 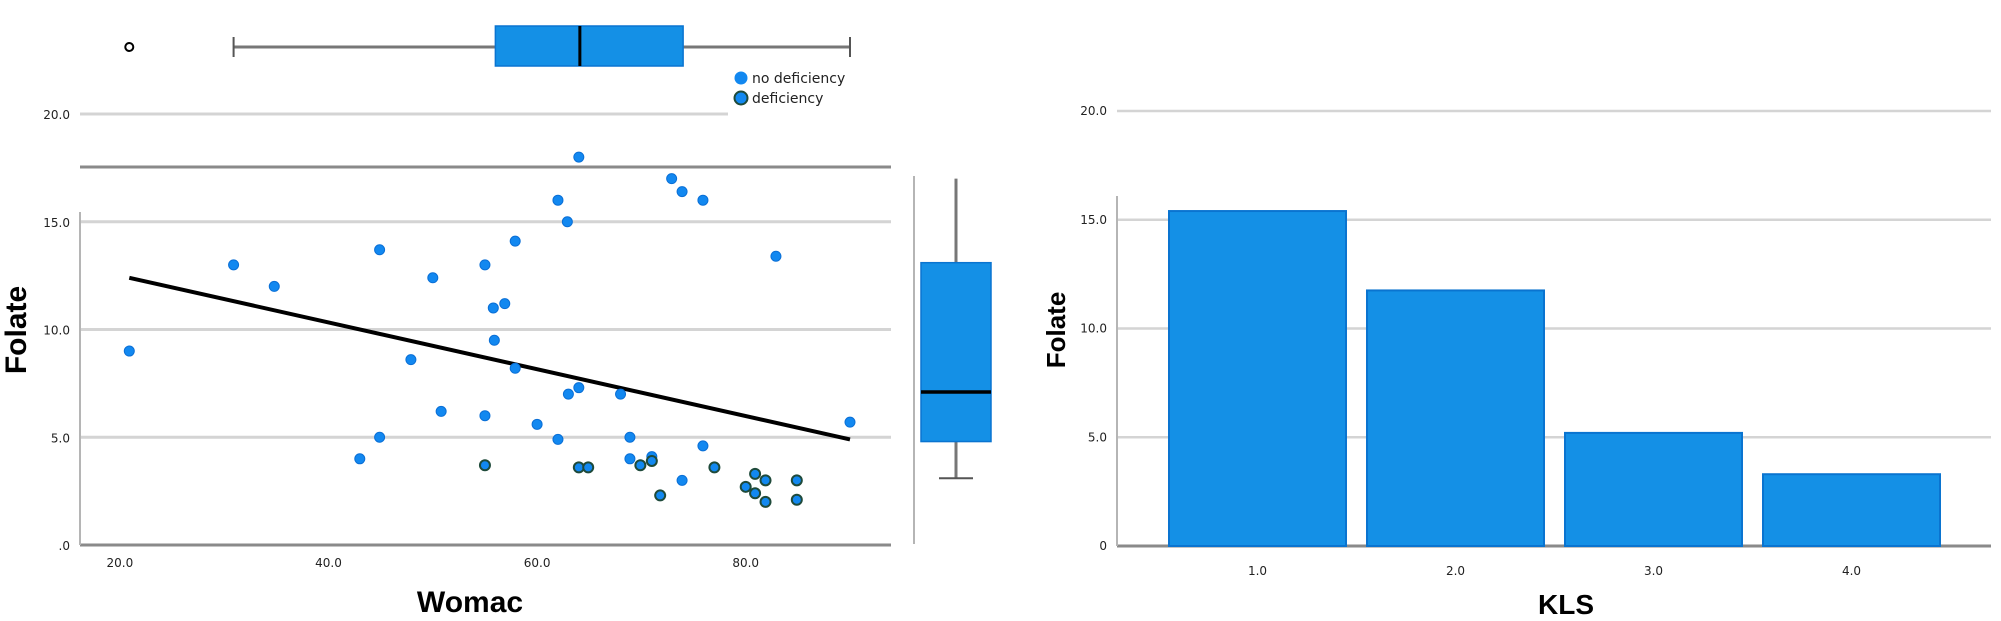 What do you see at coordinates (120, 563) in the screenshot?
I see `x-tick-label: 20.0` at bounding box center [120, 563].